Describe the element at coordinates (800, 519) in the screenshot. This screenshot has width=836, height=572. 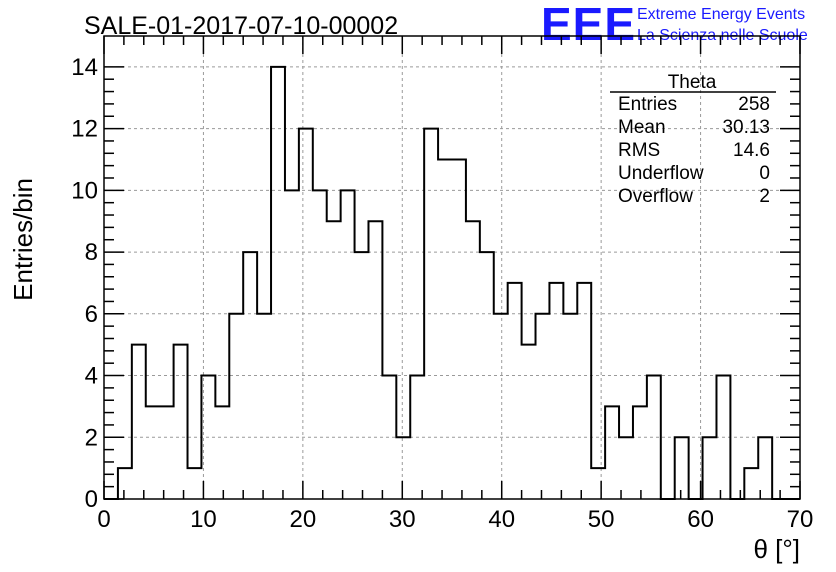
I see `x-tick-label: 70` at that location.